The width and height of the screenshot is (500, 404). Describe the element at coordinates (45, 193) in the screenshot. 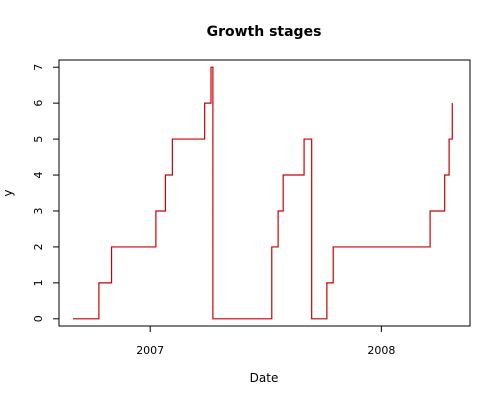

I see `y-axis: 0 1 2 3 4 5 6 7` at that location.